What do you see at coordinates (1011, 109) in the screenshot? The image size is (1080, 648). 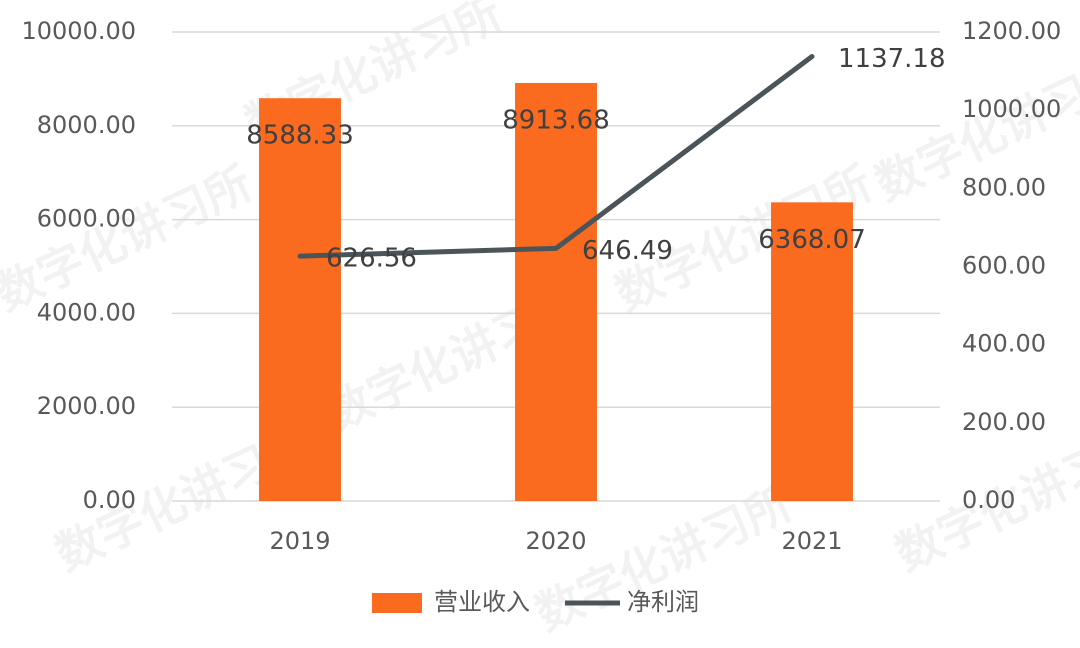 I see `y2-tick-label: 1000.00` at bounding box center [1011, 109].